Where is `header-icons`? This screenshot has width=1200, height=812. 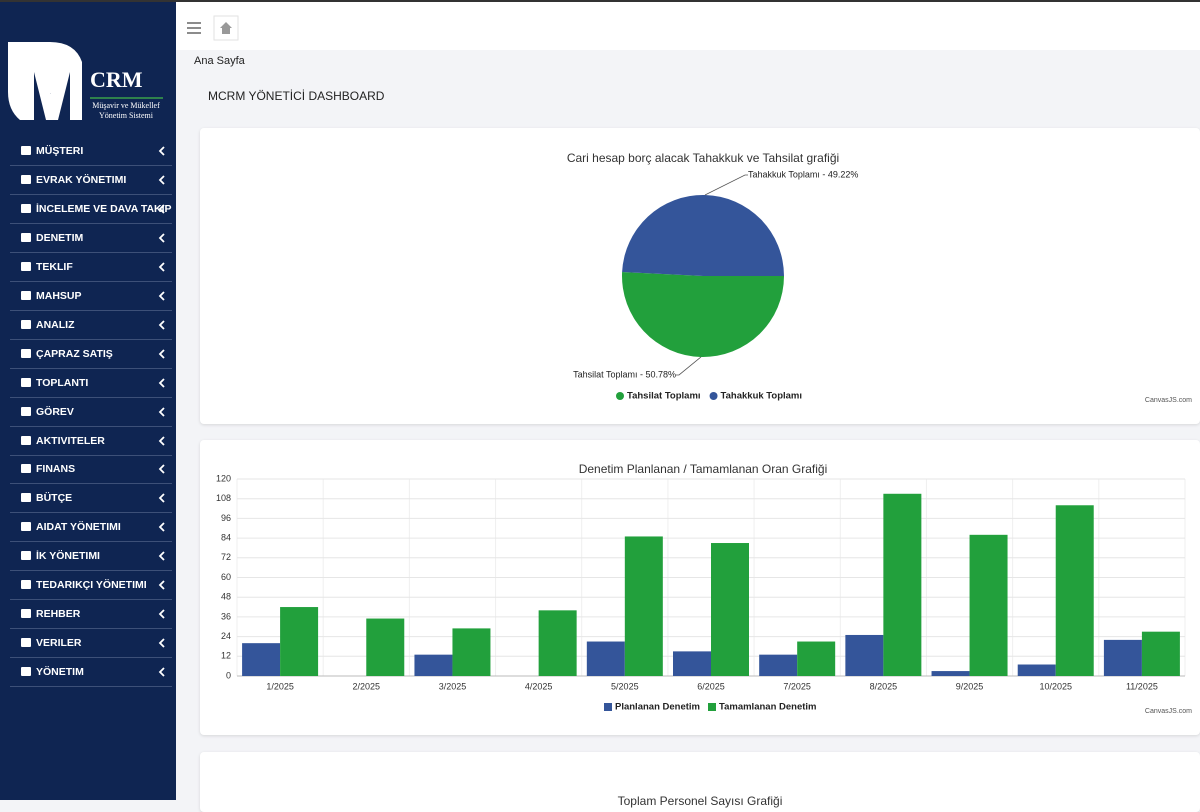 header-icons is located at coordinates (216, 26).